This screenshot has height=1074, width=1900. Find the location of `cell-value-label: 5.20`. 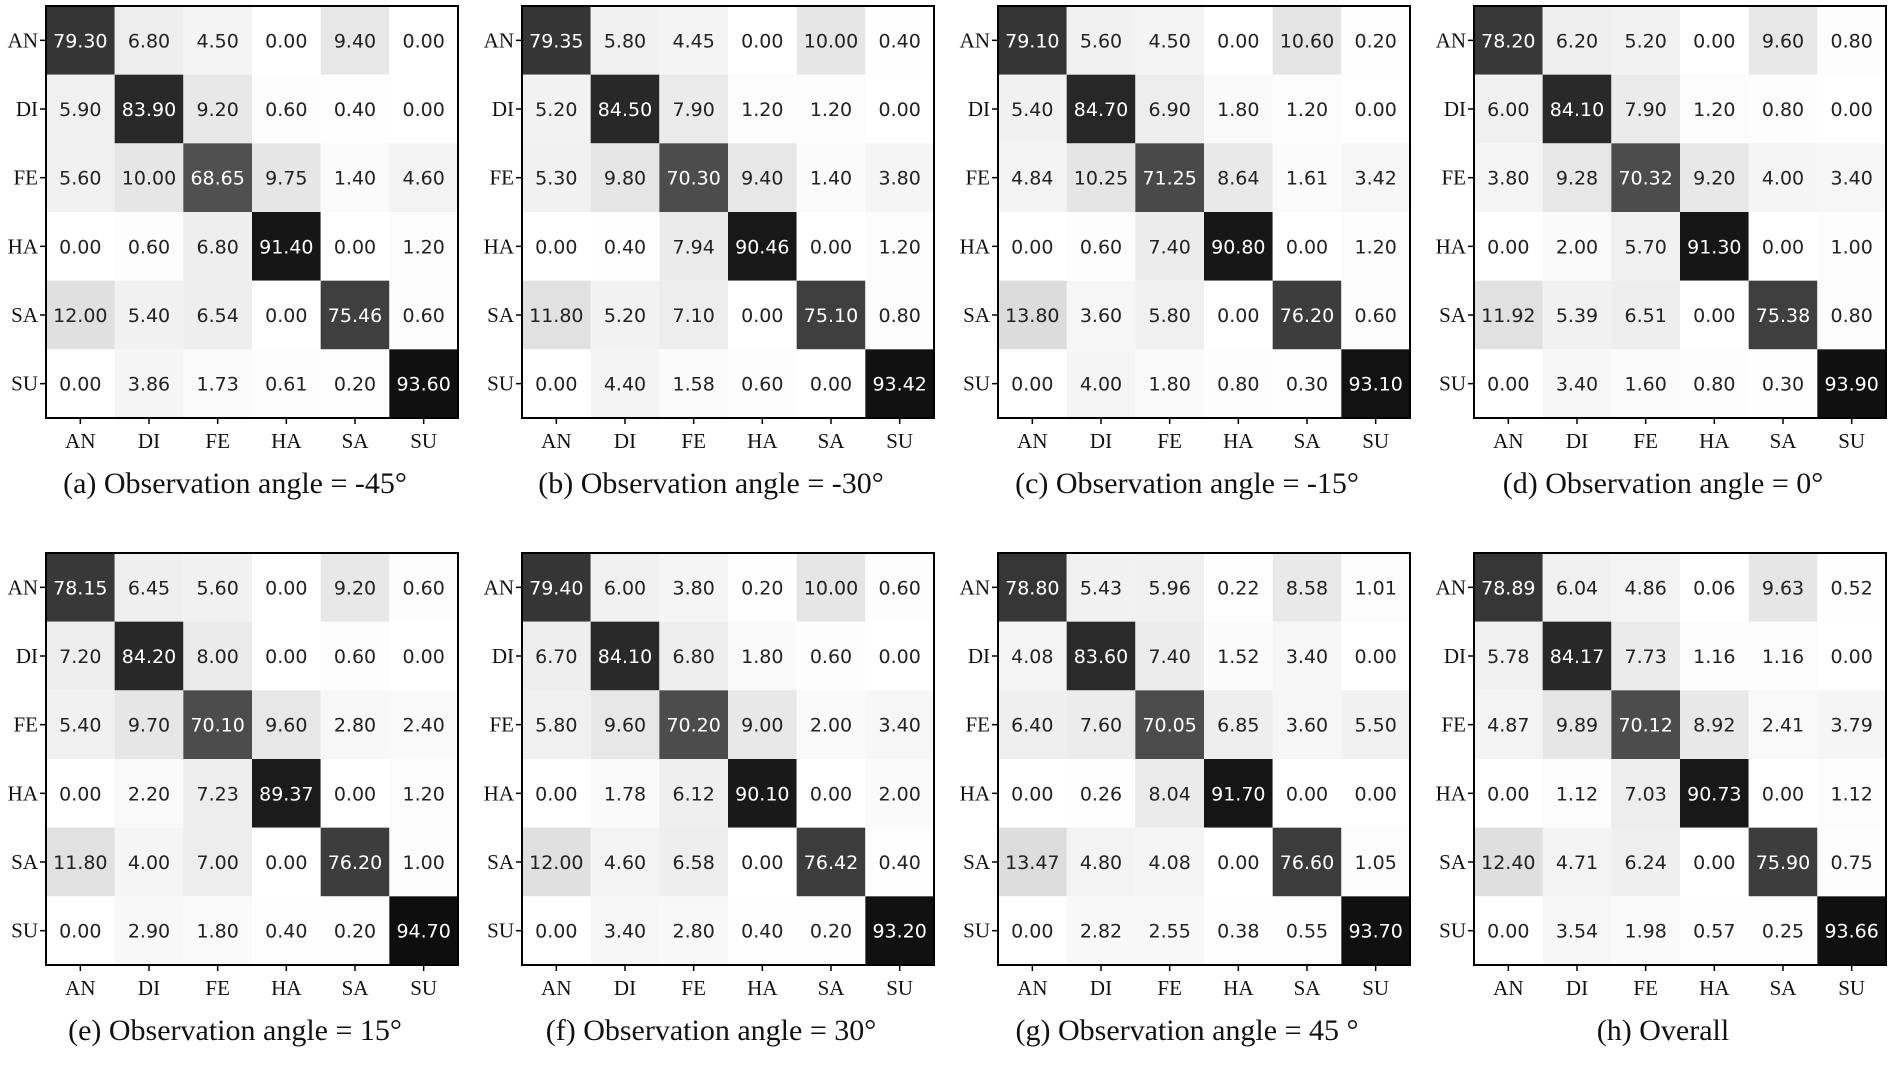

cell-value-label: 5.20 is located at coordinates (556, 110).